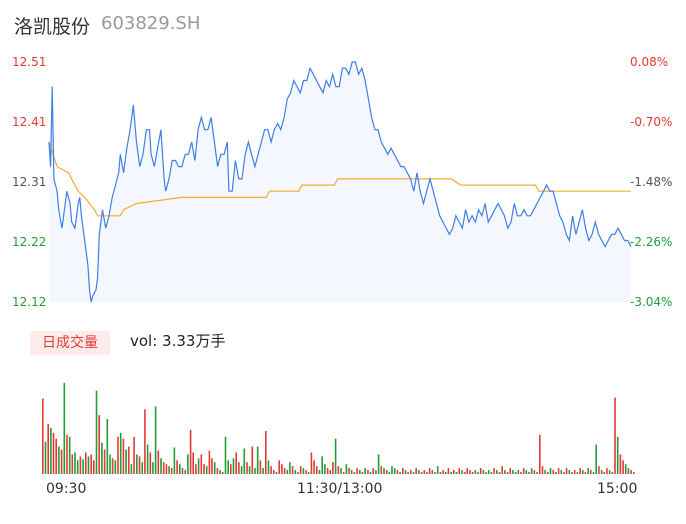 Image resolution: width=686 pixels, height=524 pixels. I want to click on pct-tick-1: 0.08%, so click(649, 62).